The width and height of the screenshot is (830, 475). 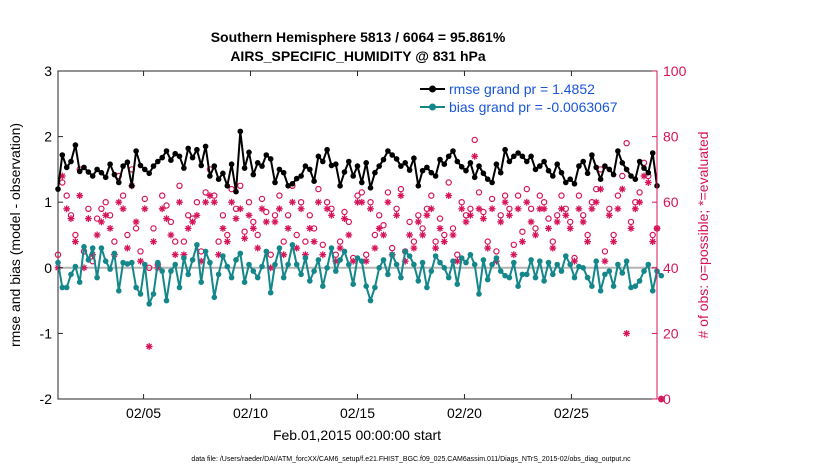 I want to click on y-tick-label-left: -2, so click(x=46, y=399).